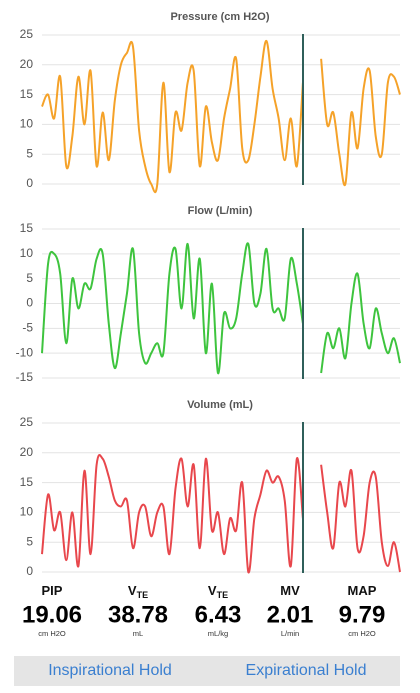  Describe the element at coordinates (138, 633) in the screenshot. I see `readout-unit: mL` at that location.